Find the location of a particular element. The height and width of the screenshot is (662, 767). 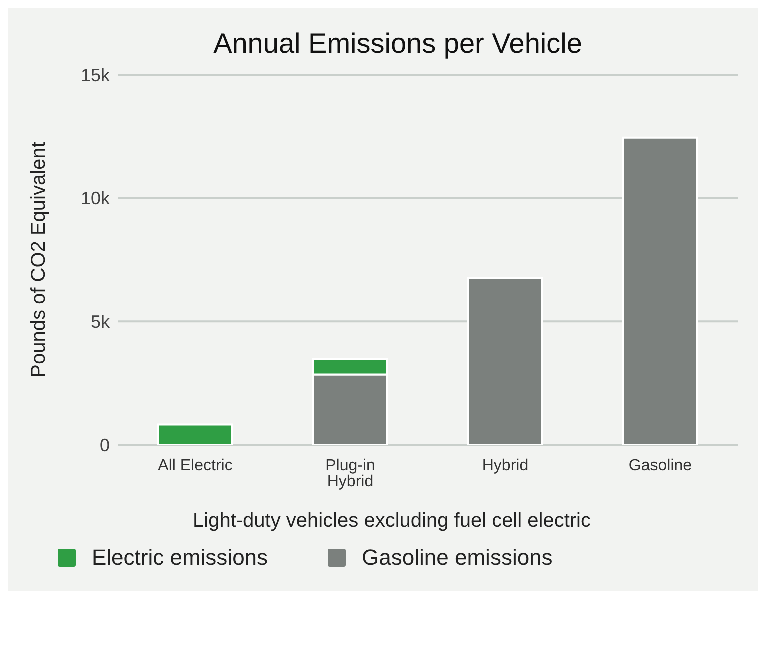

y-axis-title: Pounds of CO2 Equivalent is located at coordinates (39, 260).